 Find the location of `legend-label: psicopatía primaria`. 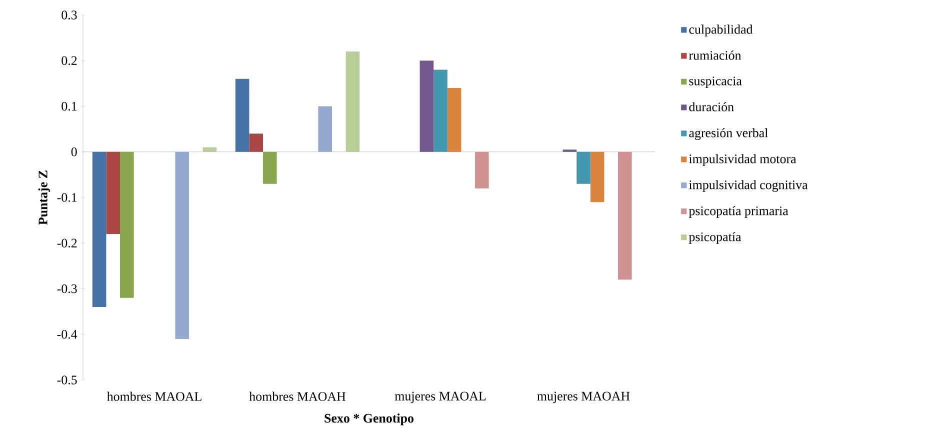

legend-label: psicopatía primaria is located at coordinates (738, 212).